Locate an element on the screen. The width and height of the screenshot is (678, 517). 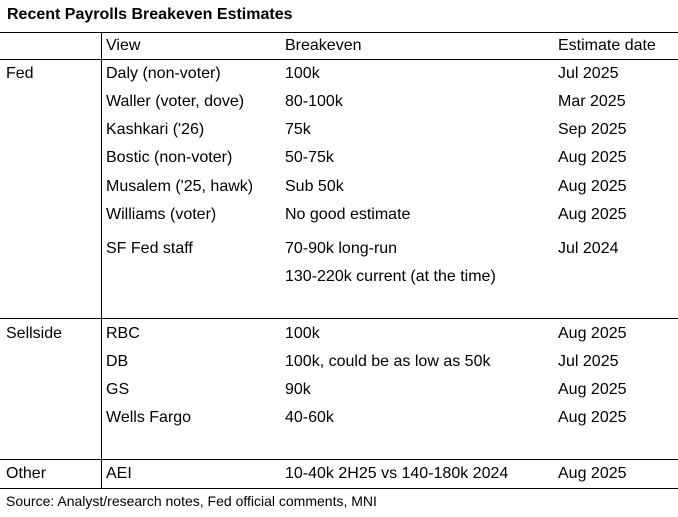
header-view: View is located at coordinates (123, 45).